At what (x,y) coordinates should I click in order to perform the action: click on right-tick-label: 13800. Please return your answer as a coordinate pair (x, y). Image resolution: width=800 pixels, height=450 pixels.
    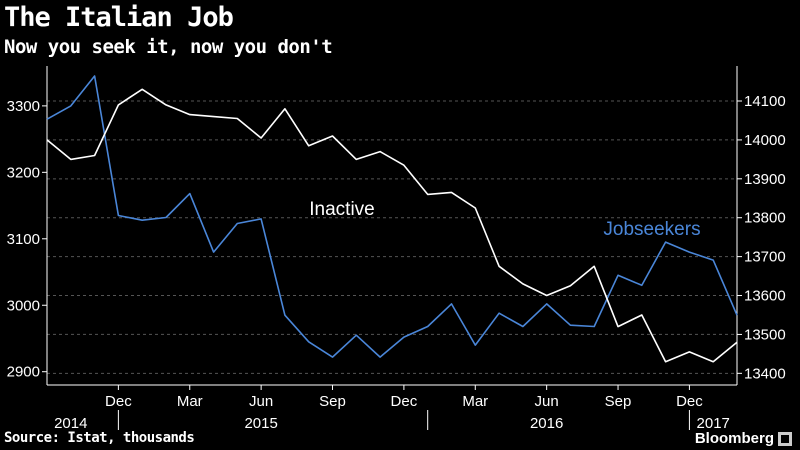
    Looking at the image, I should click on (765, 218).